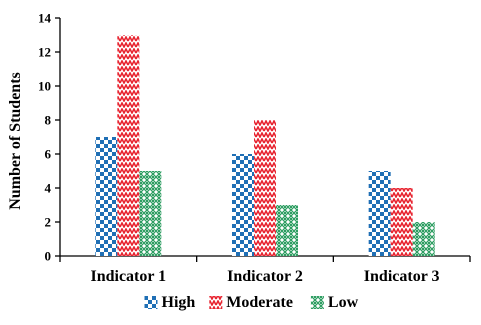 This screenshot has height=325, width=481. Describe the element at coordinates (48, 120) in the screenshot. I see `y-tick-label: 8` at that location.